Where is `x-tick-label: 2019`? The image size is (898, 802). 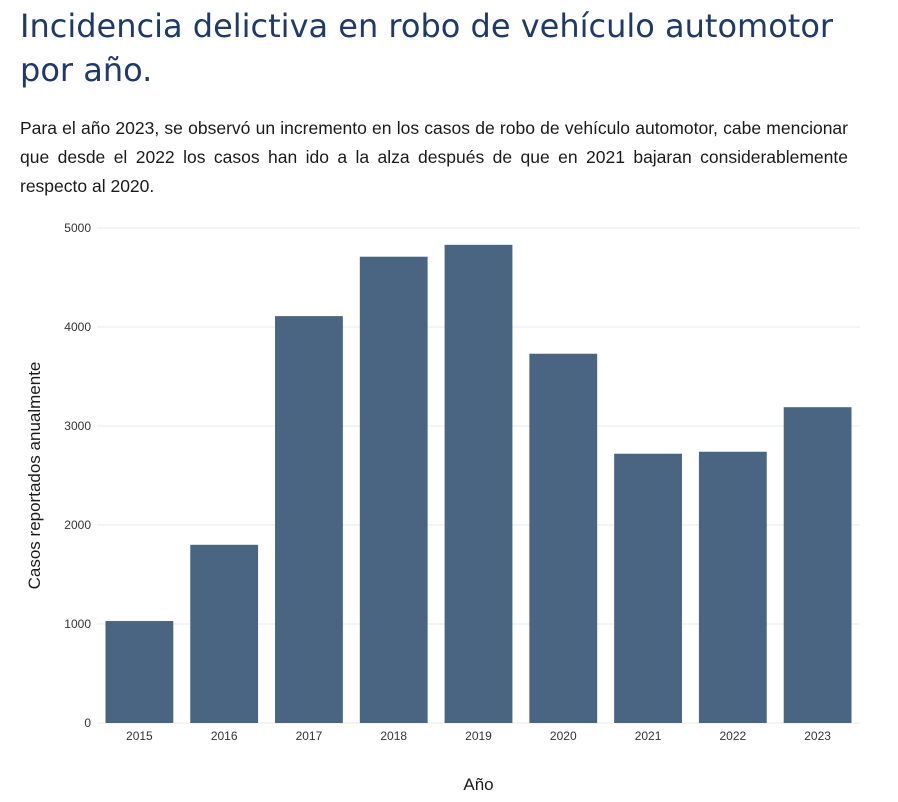 x-tick-label: 2019 is located at coordinates (478, 736).